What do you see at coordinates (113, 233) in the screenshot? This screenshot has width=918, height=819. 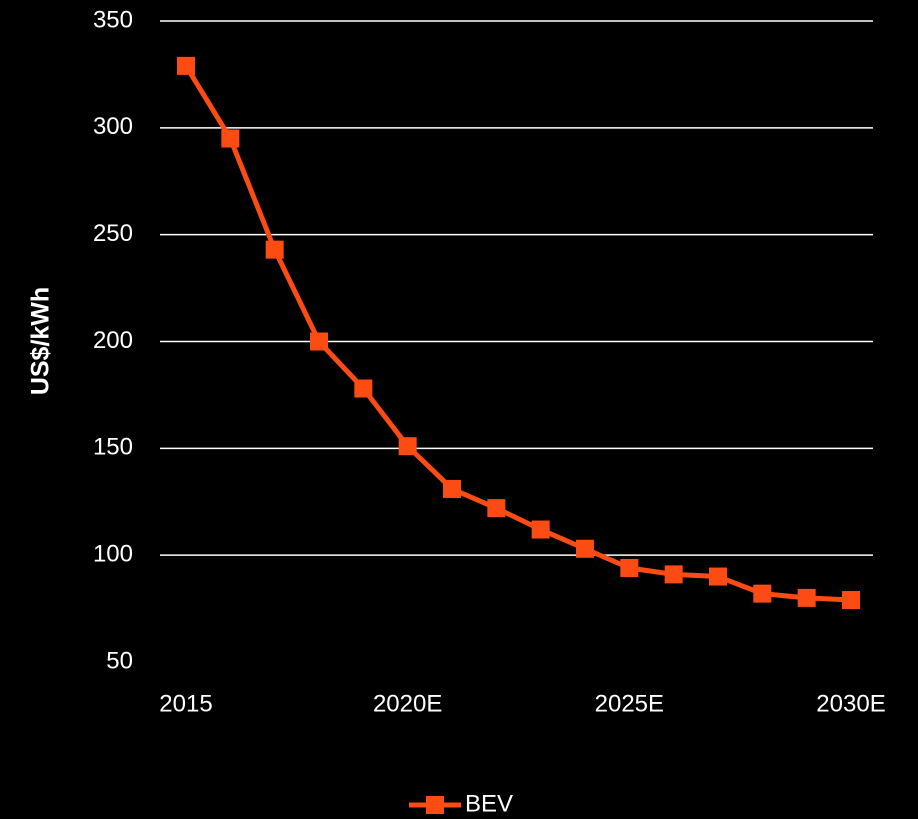 I see `y-tick-label: 250` at bounding box center [113, 233].